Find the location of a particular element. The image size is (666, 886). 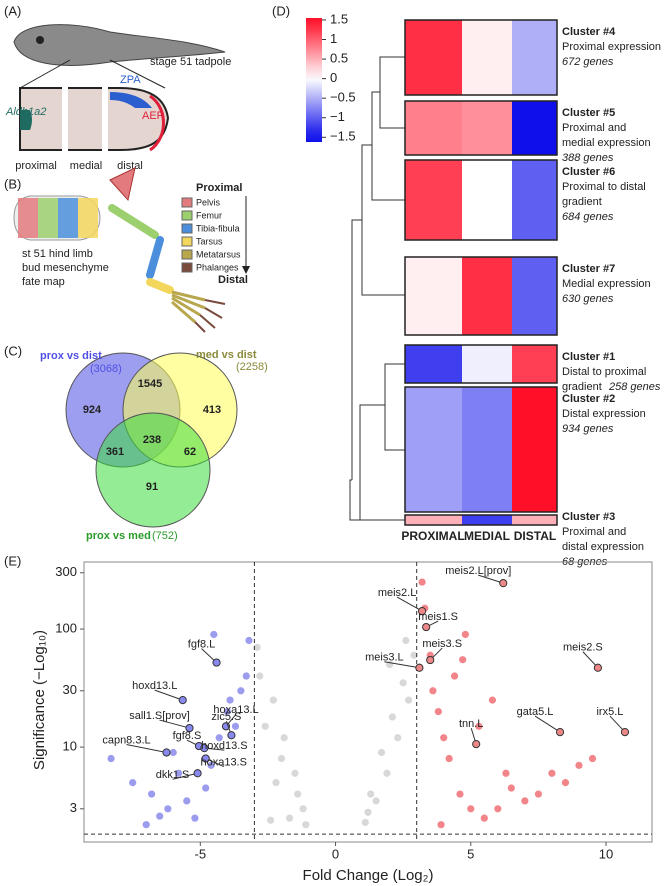

x-tick-label: 0 is located at coordinates (335, 853).